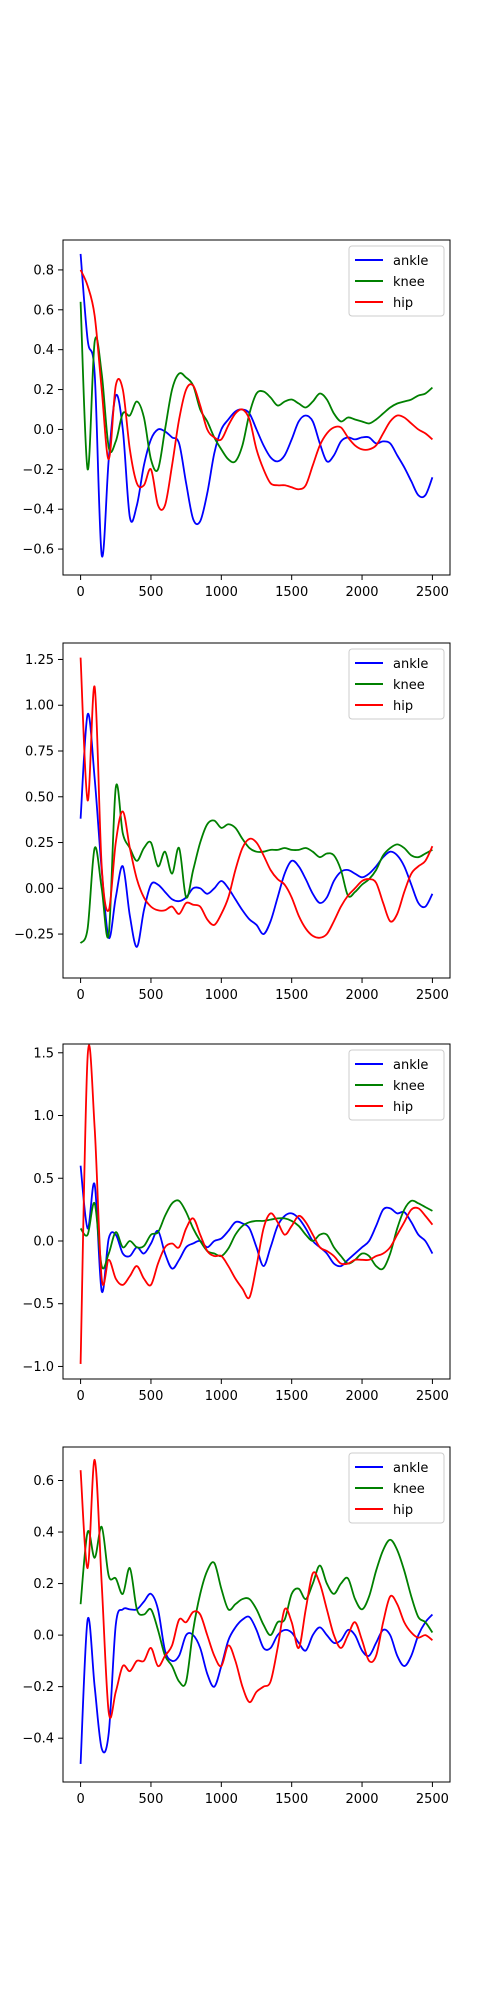  What do you see at coordinates (34, 935) in the screenshot?
I see `y-tick-label: −0.25` at bounding box center [34, 935].